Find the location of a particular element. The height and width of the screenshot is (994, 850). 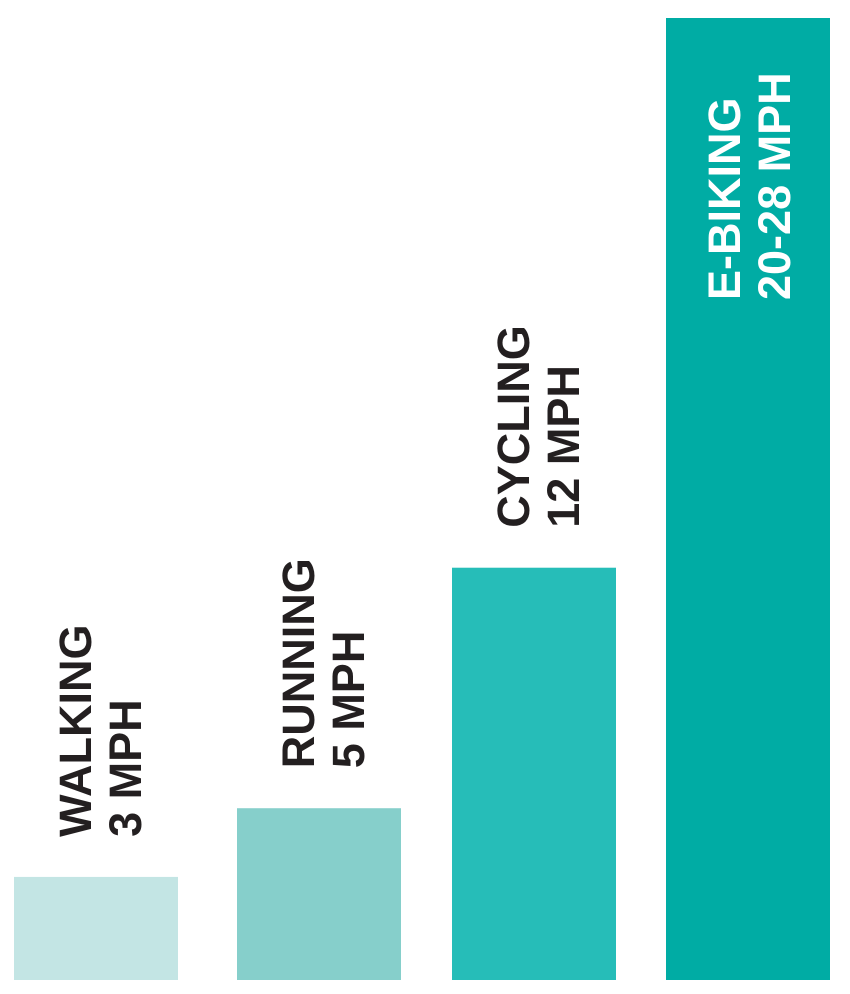

category-label: CYCLING is located at coordinates (513, 426).